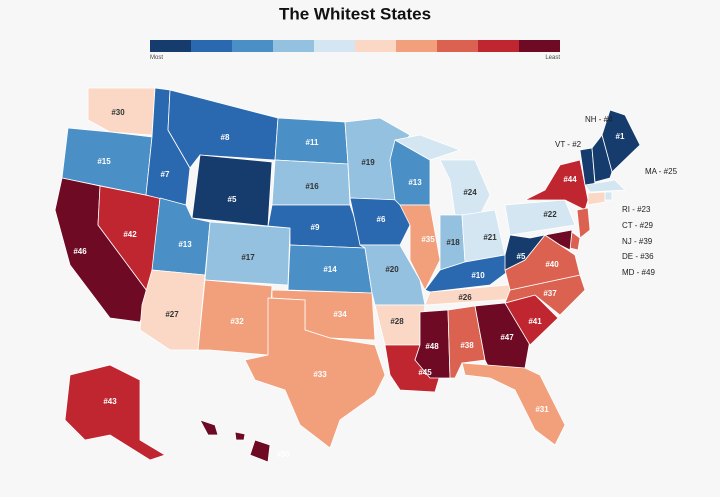 This screenshot has height=497, width=720. I want to click on state-label: #17, so click(248, 257).